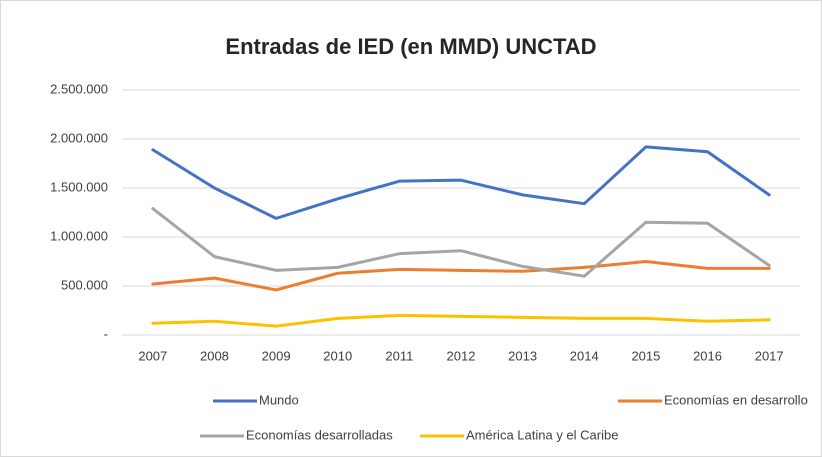  Describe the element at coordinates (84, 284) in the screenshot. I see `y-tick-label: 500.000` at that location.